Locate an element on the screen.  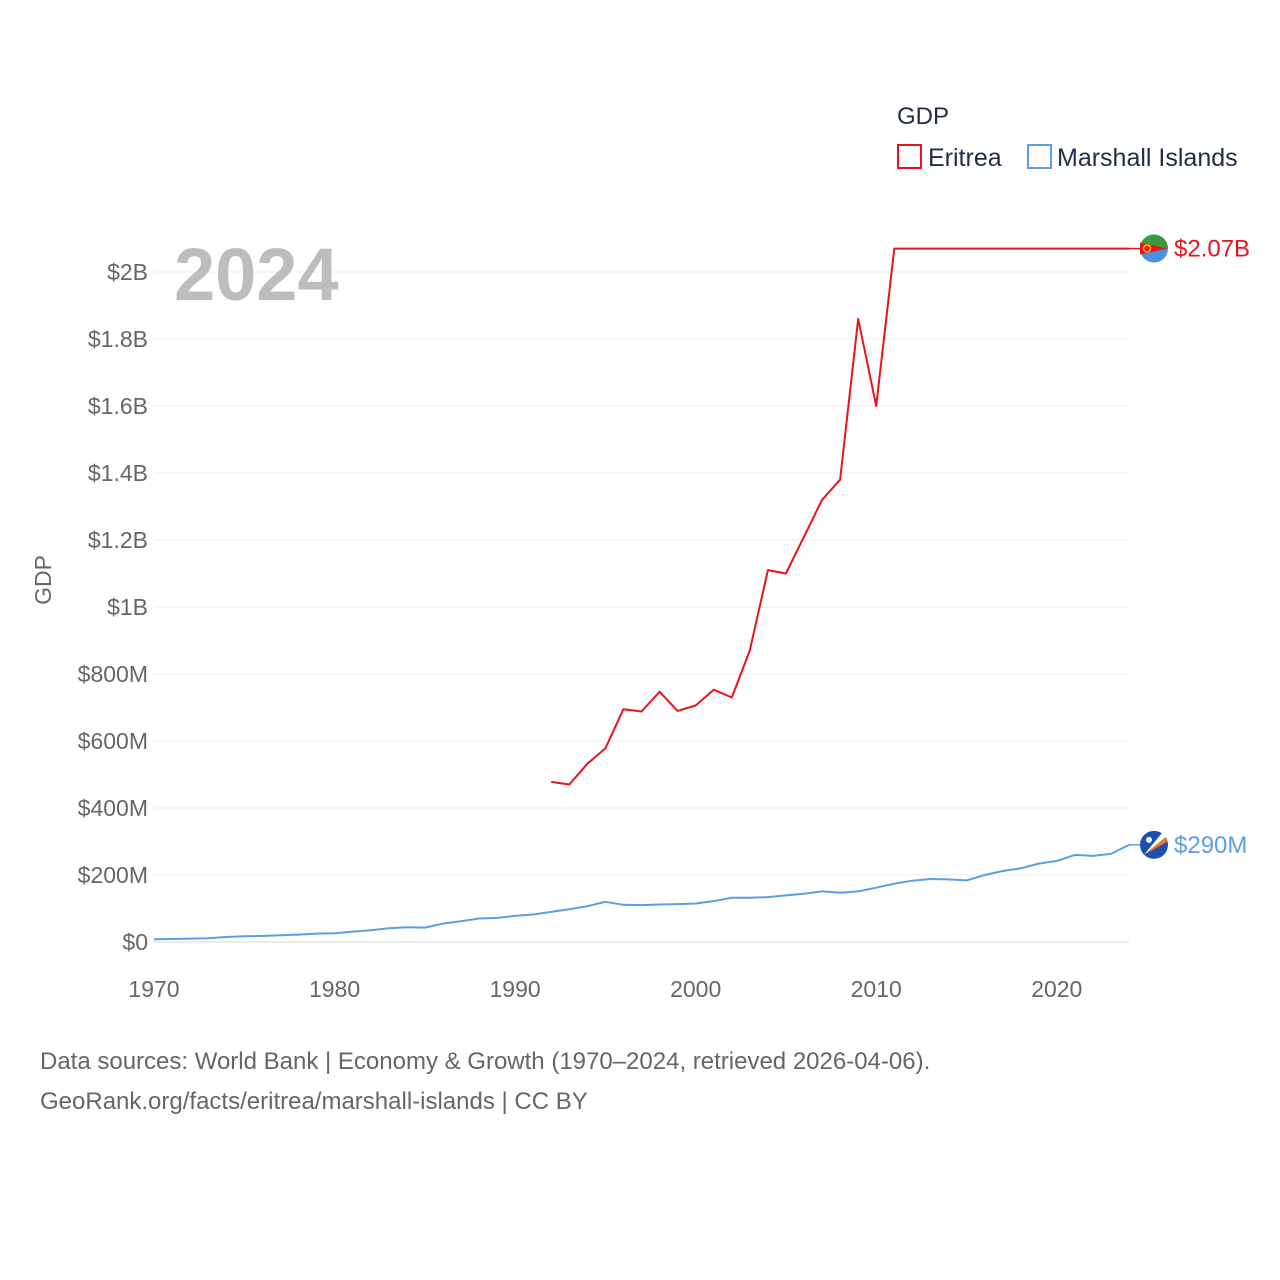
y-tick-label: $1.8B is located at coordinates (118, 339).